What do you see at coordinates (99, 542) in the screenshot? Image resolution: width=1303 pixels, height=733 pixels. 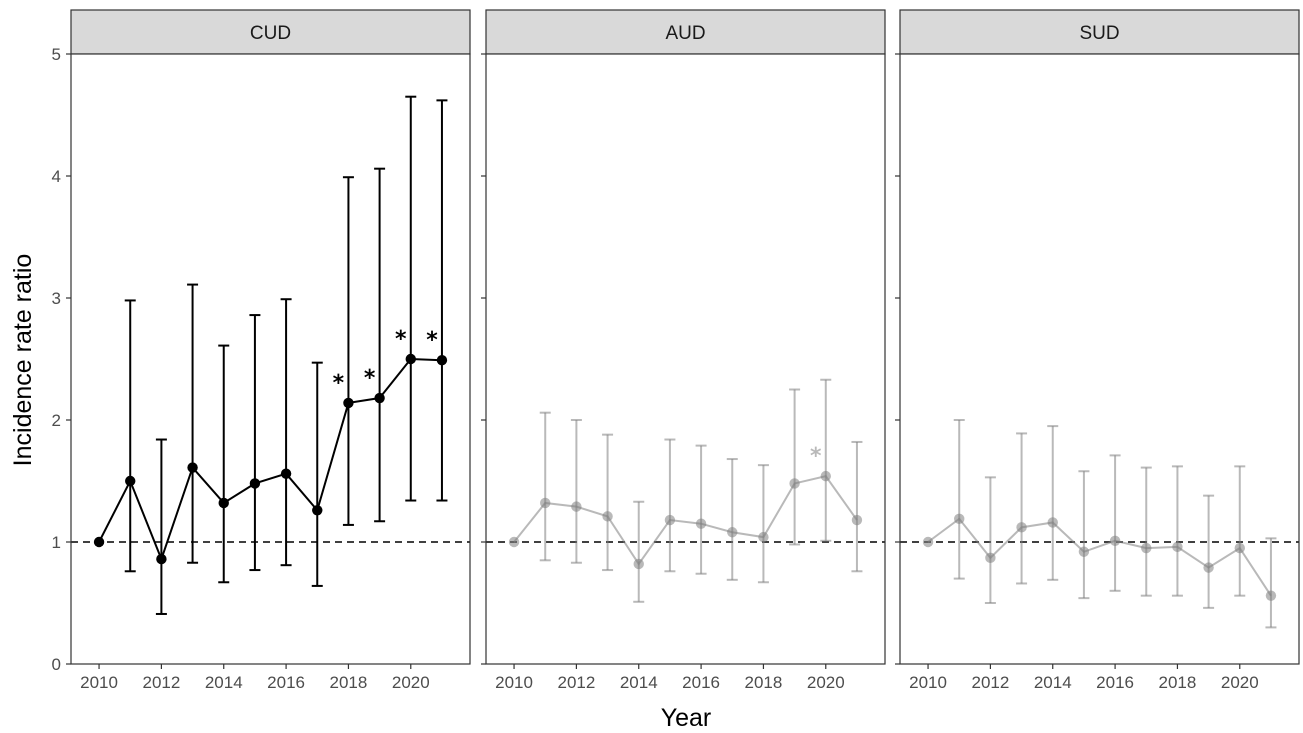 I see `data-point-cud-2010` at bounding box center [99, 542].